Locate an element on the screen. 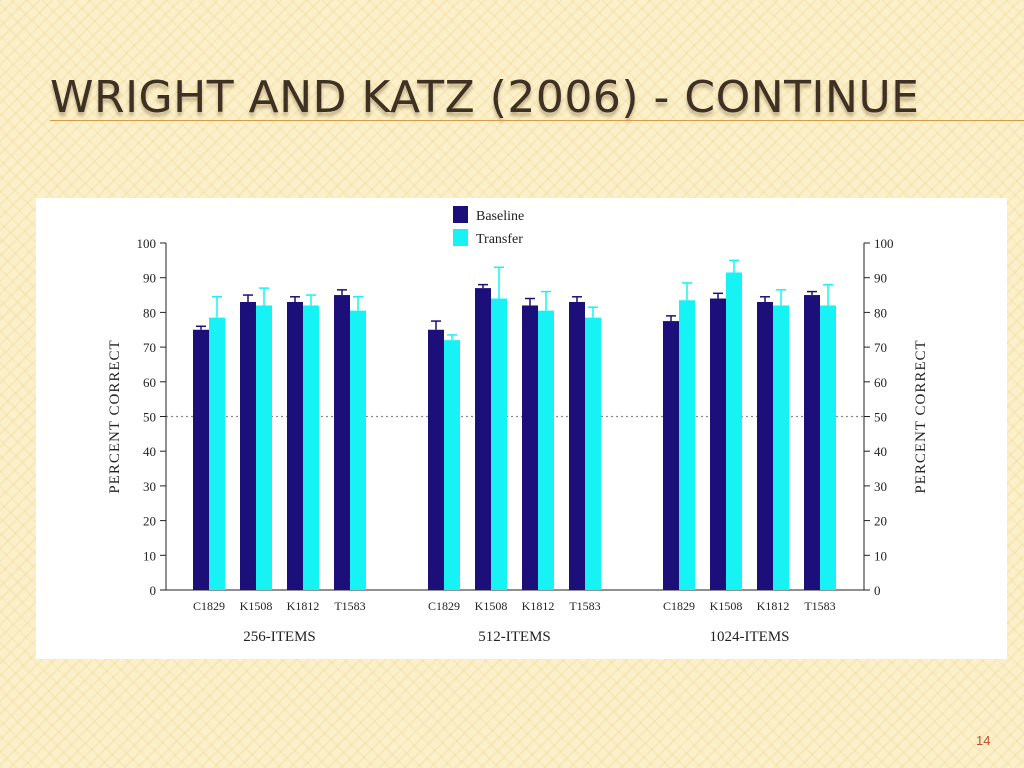  y-tick-label-right: 100 is located at coordinates (884, 243).